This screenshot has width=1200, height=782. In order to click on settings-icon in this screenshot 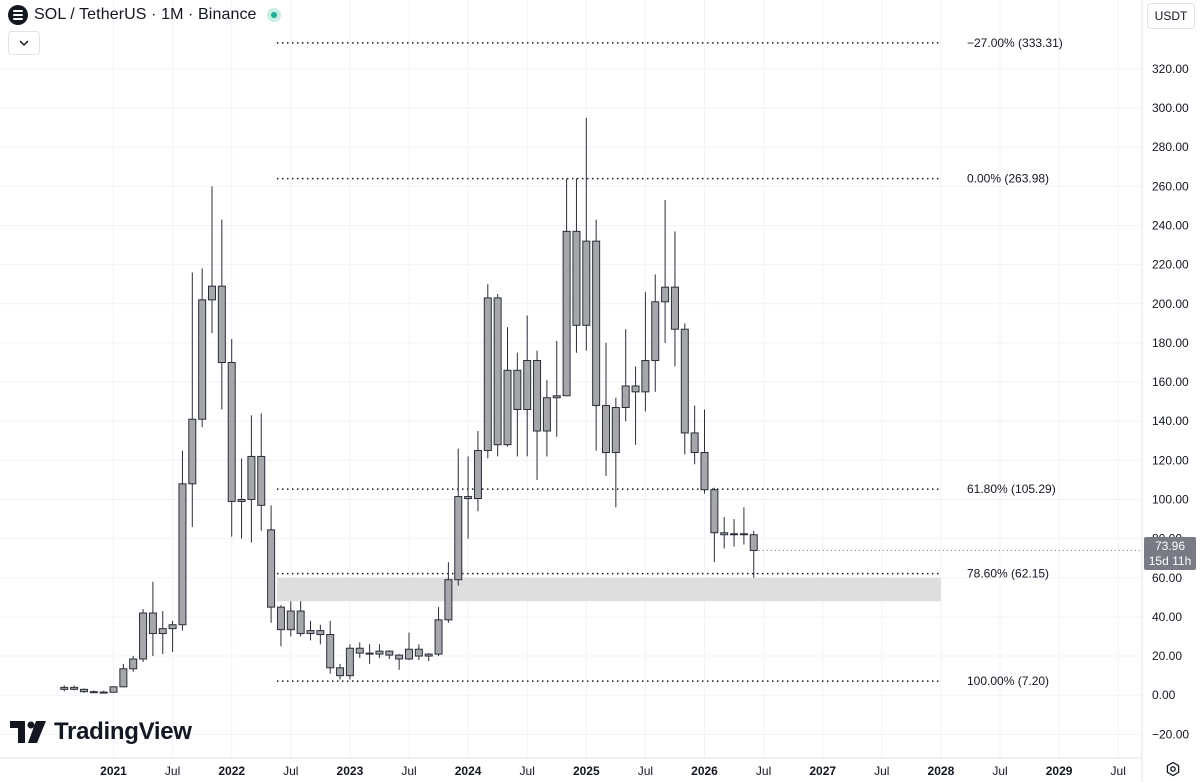, I will do `click(1173, 769)`.